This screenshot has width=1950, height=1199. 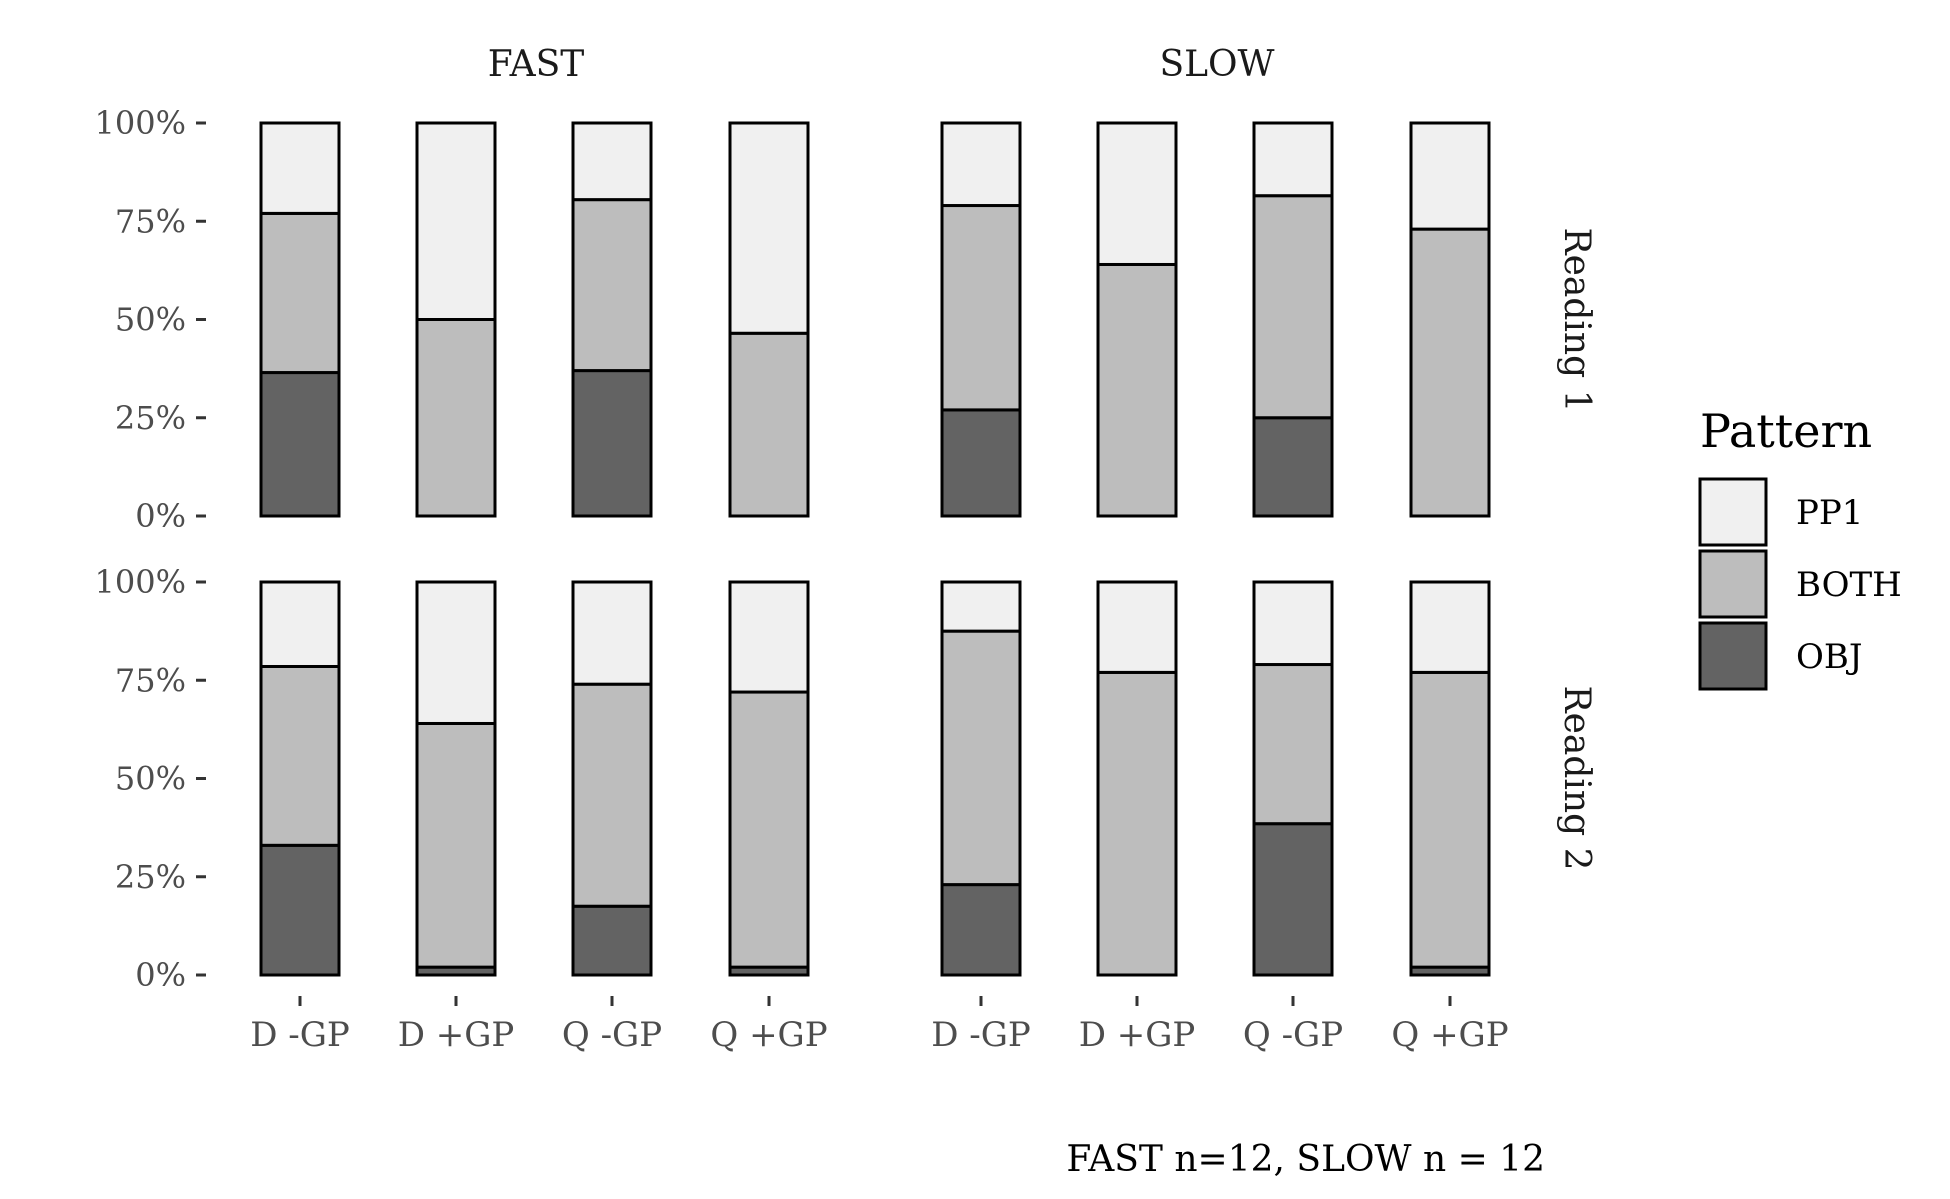 I want to click on legend-title: Pattern, so click(x=1786, y=431).